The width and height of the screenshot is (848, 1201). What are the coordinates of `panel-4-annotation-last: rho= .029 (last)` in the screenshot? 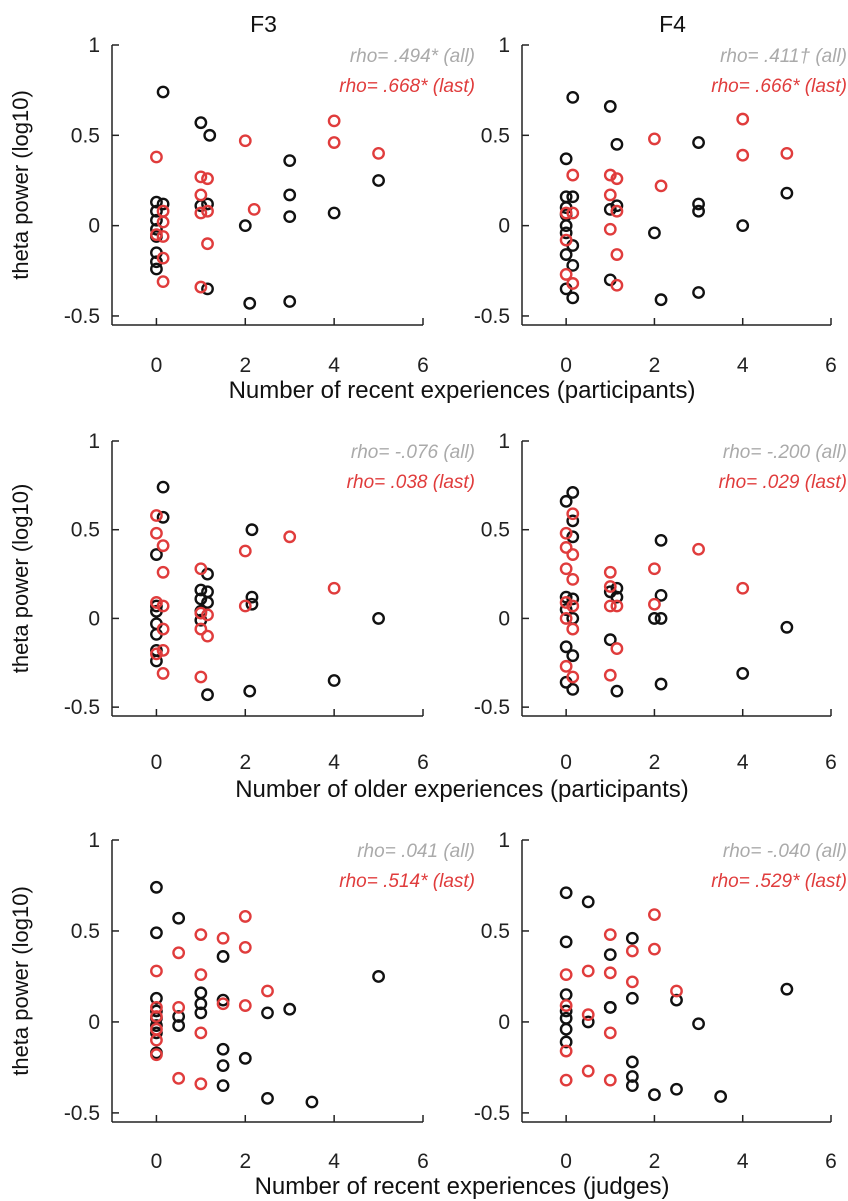 It's located at (783, 482).